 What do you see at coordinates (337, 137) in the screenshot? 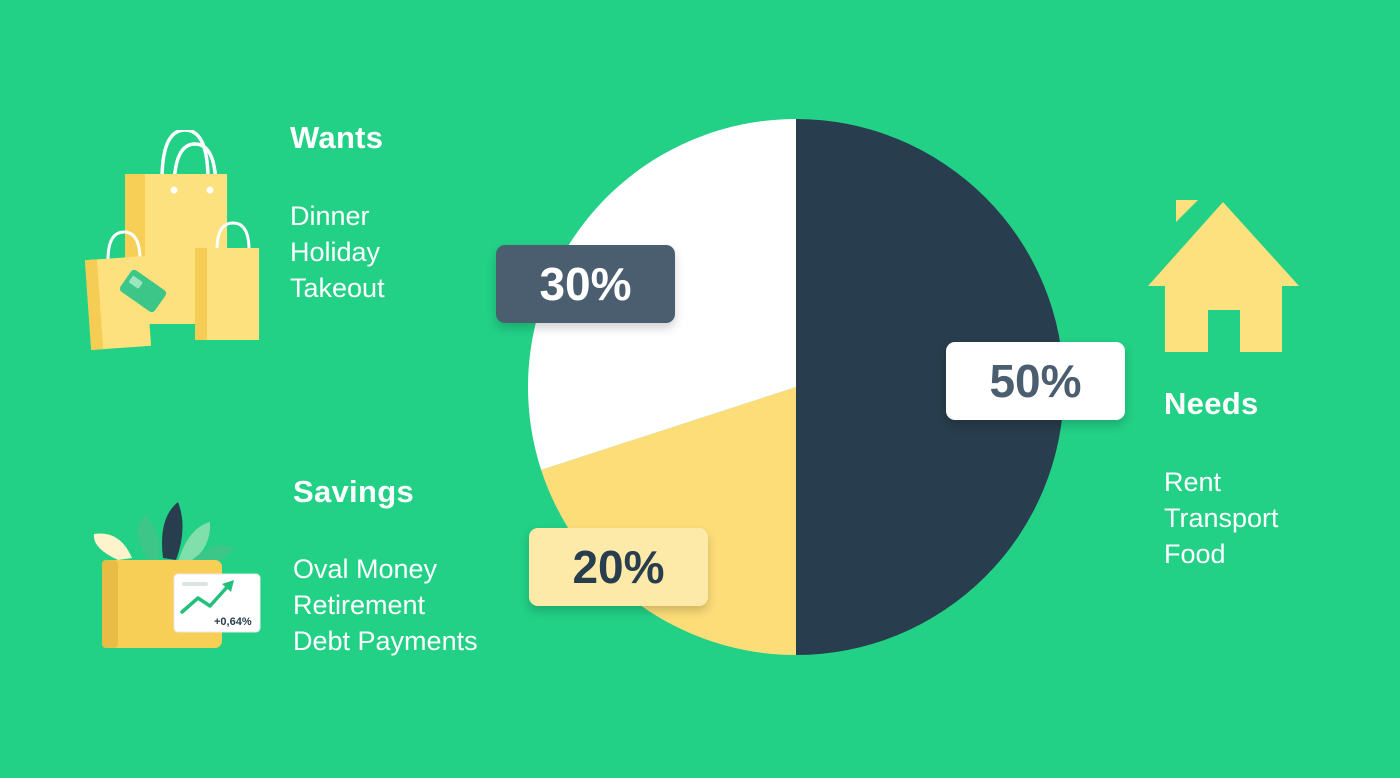
I see `wants-heading: Wants` at bounding box center [337, 137].